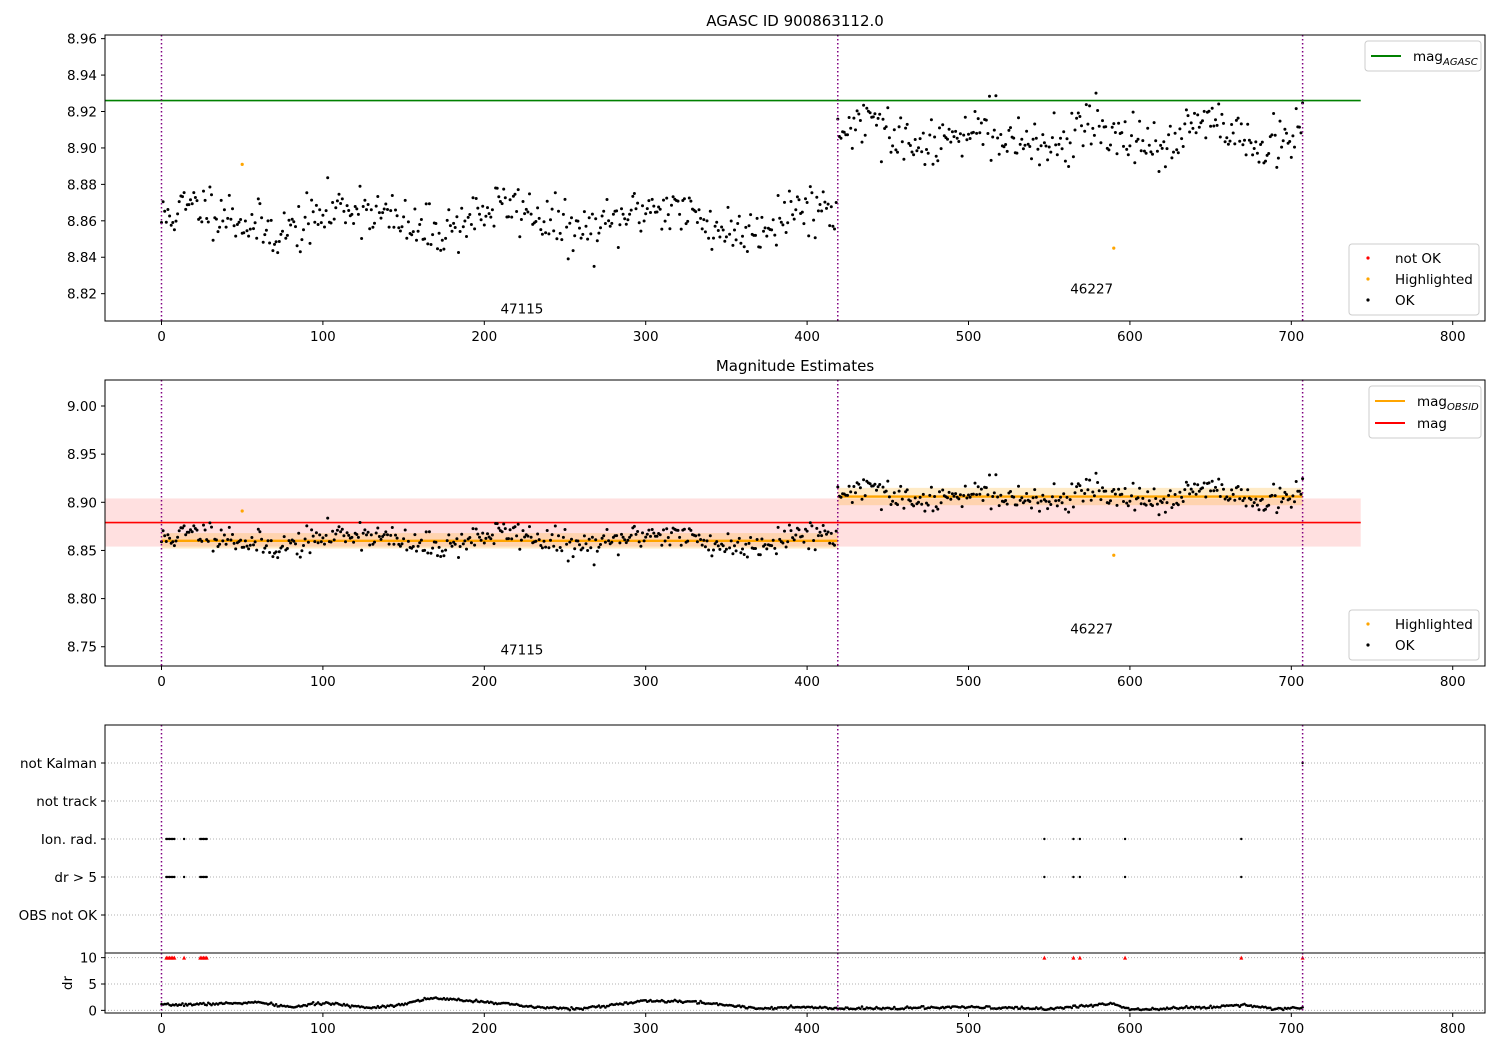 The width and height of the screenshot is (1500, 1050). I want to click on x-tick-label: 300, so click(646, 682).